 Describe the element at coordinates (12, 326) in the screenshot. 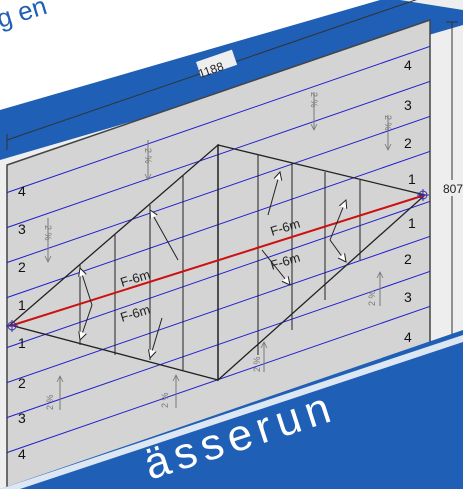

I see `drain-left-marker` at that location.